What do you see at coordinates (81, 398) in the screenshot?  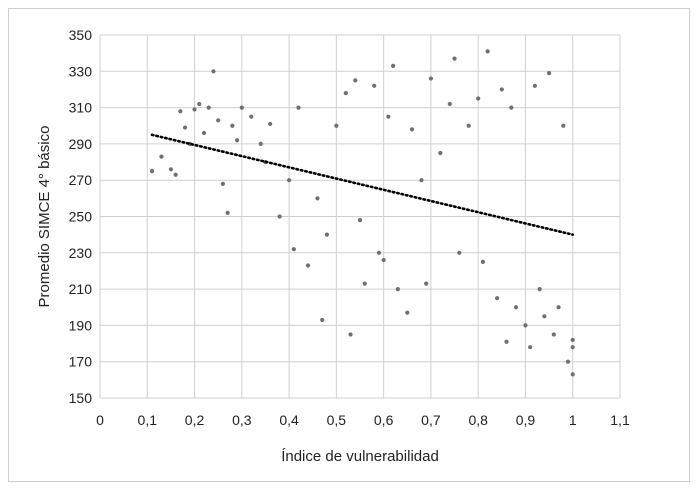 I see `y-tick-label: 150` at bounding box center [81, 398].